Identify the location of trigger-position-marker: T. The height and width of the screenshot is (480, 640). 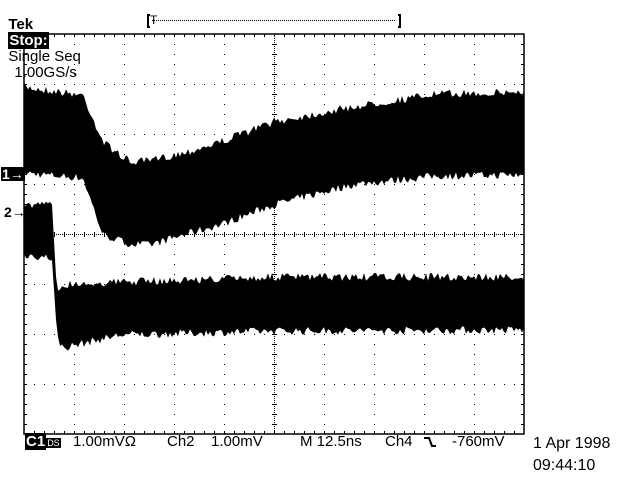
(154, 20).